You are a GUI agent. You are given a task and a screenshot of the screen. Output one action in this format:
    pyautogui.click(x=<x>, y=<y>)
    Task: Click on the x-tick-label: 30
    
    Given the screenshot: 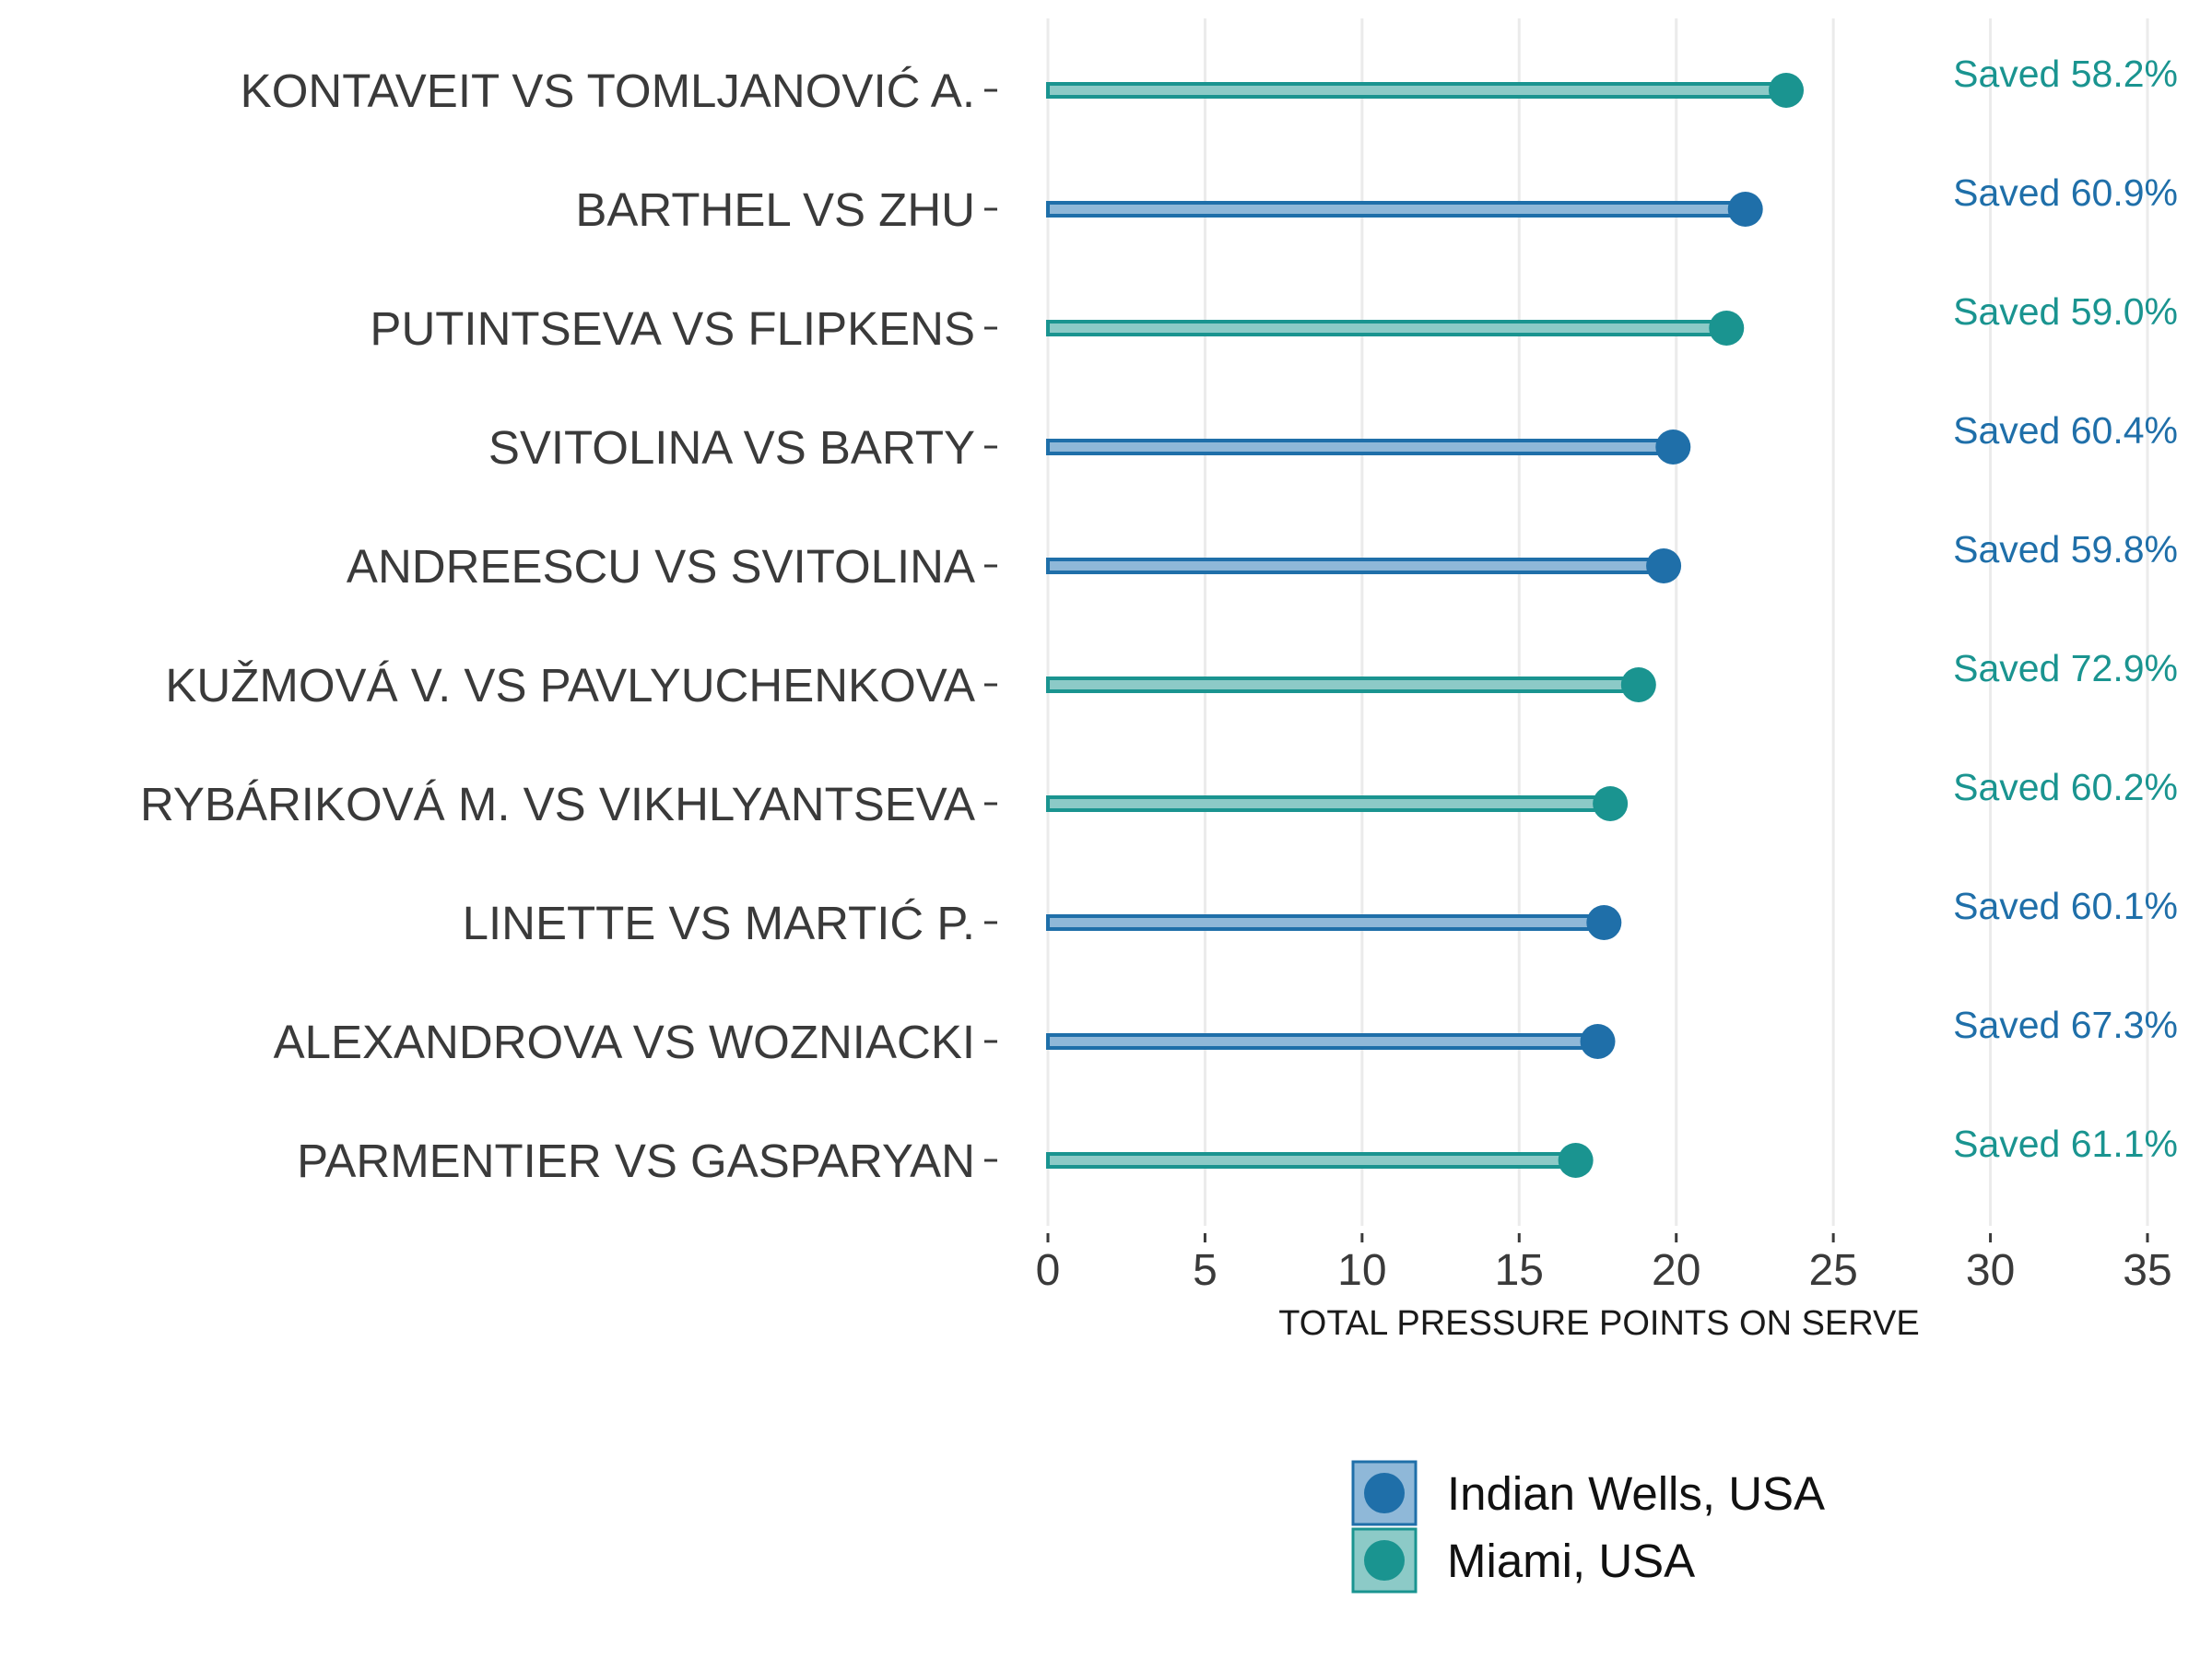 What is the action you would take?
    pyautogui.click(x=1990, y=1270)
    